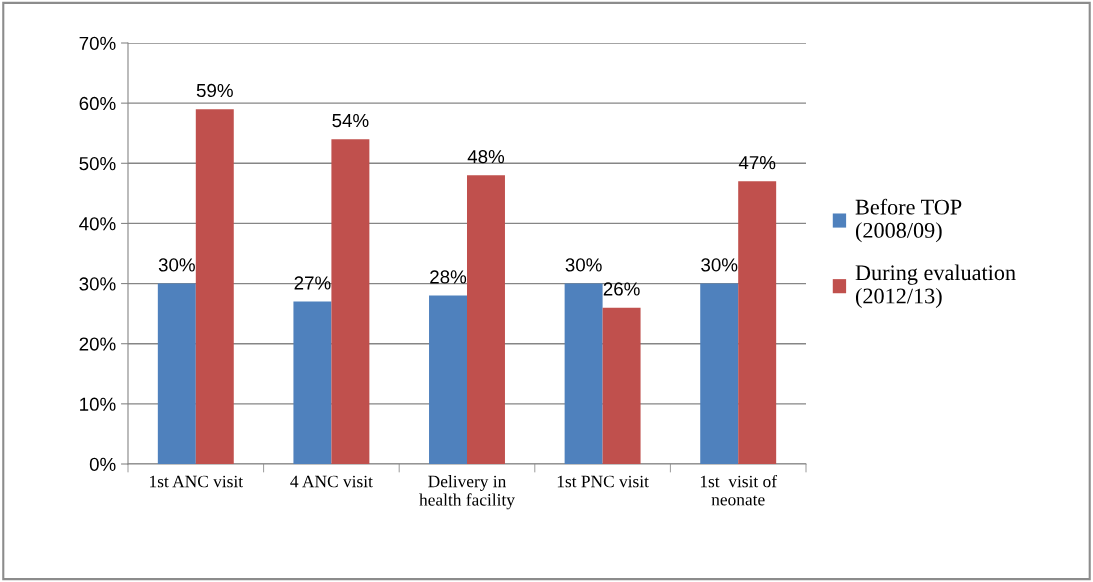 The image size is (1093, 582). Describe the element at coordinates (467, 492) in the screenshot. I see `x-tick-label: Delivery in health facility` at that location.